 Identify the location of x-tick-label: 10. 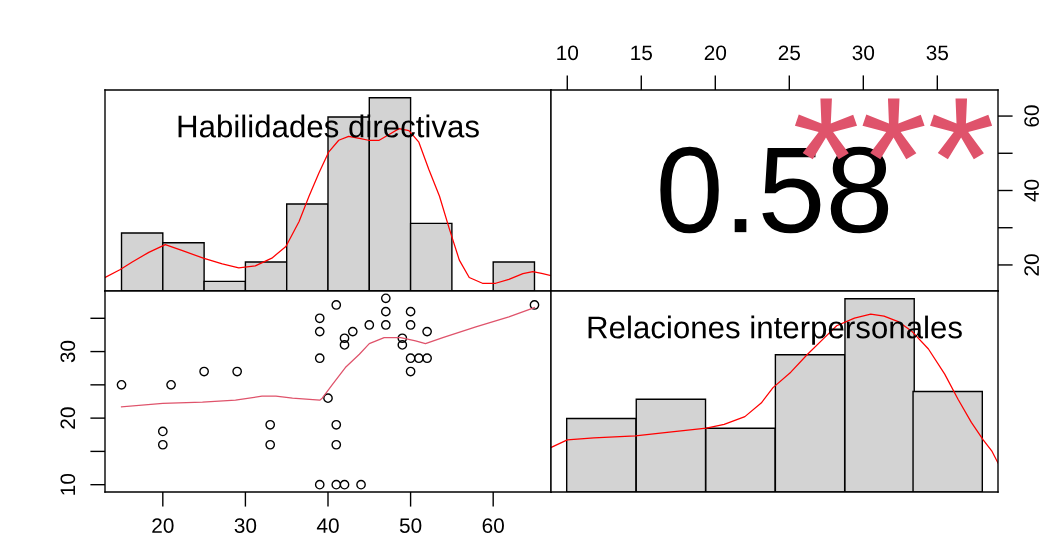
(568, 53).